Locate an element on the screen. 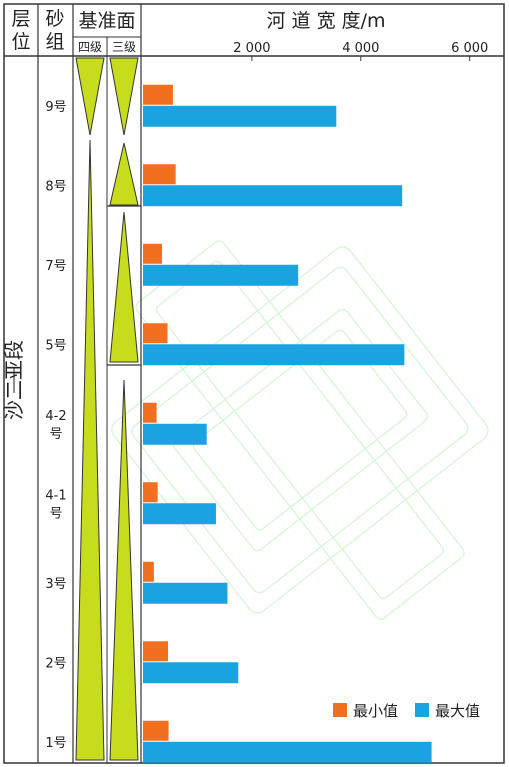 The width and height of the screenshot is (509, 767). fourth-order-falling-triangle is located at coordinates (90, 96).